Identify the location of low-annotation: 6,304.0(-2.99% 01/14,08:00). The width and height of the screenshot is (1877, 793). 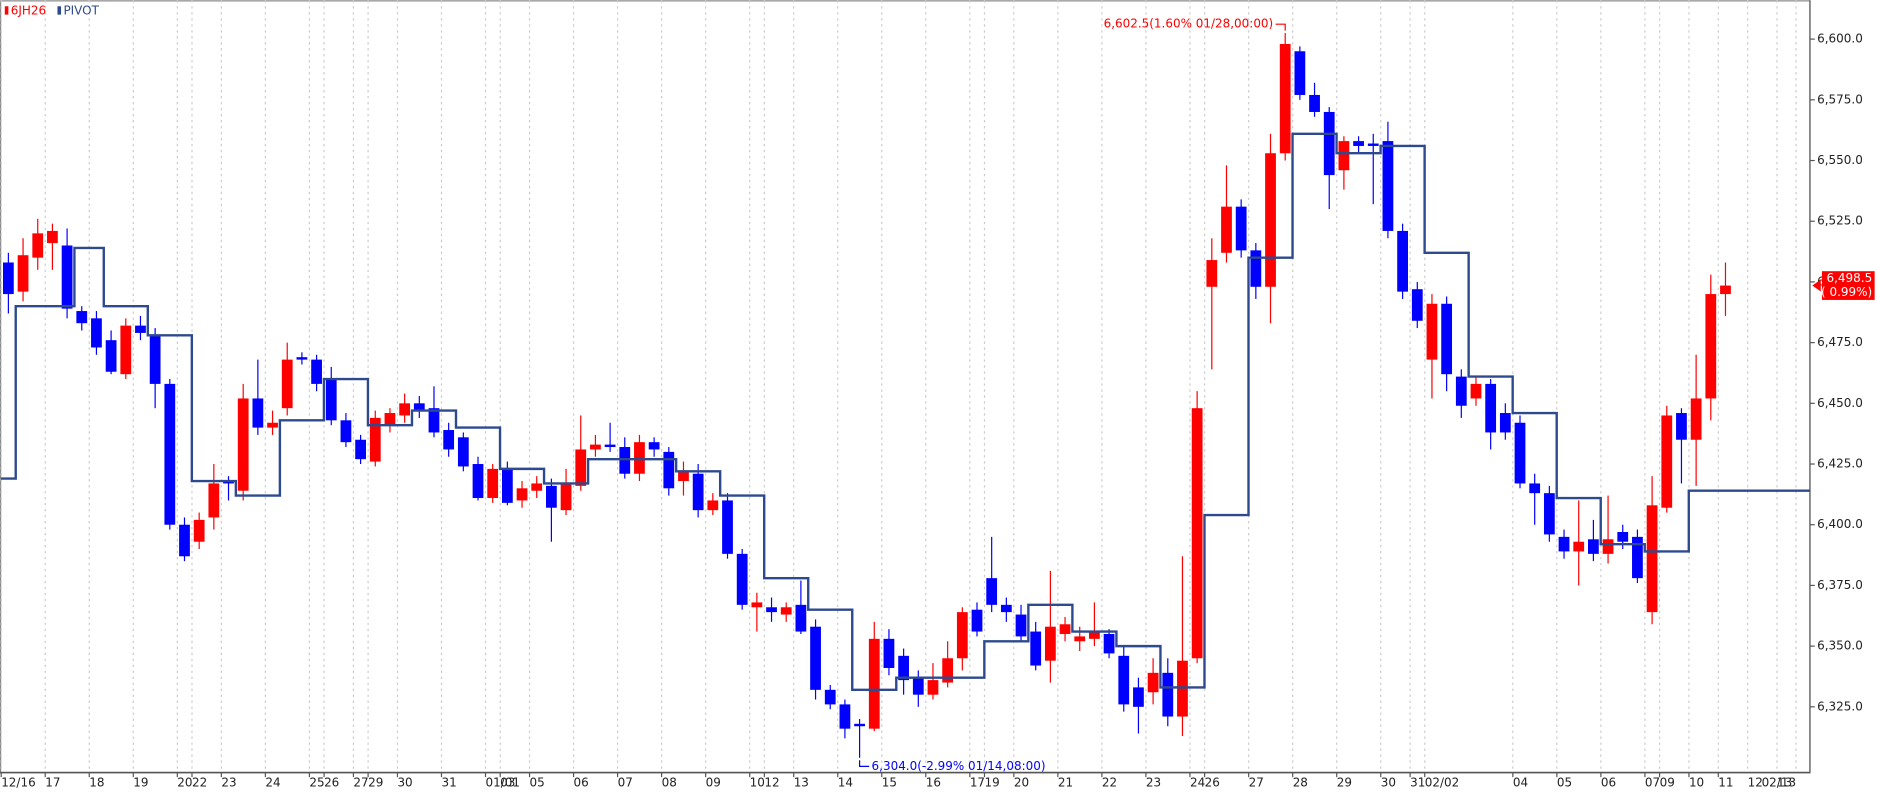
(959, 766).